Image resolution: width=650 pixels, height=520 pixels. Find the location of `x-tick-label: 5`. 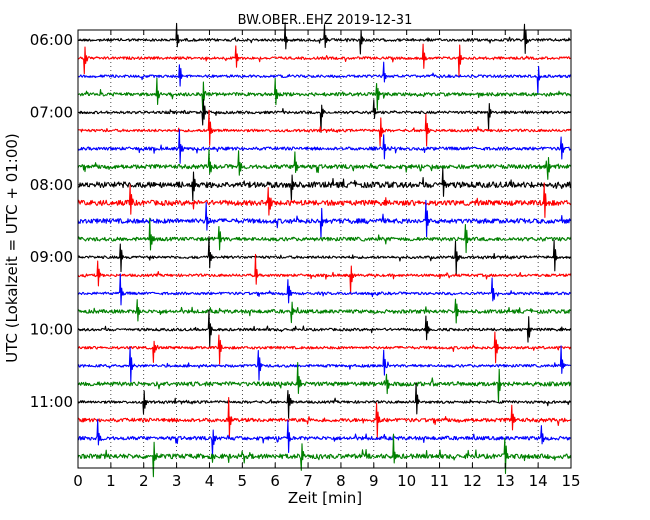

x-tick-label: 5 is located at coordinates (243, 481).